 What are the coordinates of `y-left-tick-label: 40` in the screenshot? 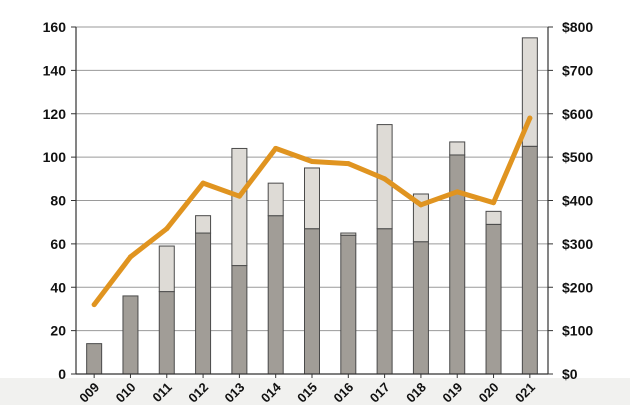 It's located at (58, 287).